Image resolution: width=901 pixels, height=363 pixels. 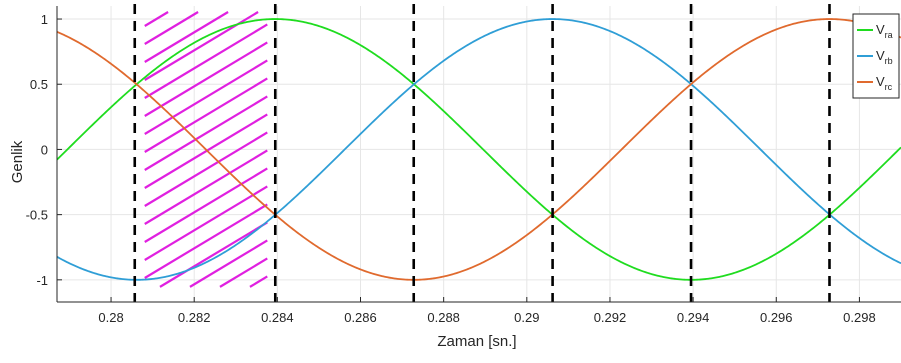 I want to click on y-axis-label: Genlik, so click(x=17, y=161).